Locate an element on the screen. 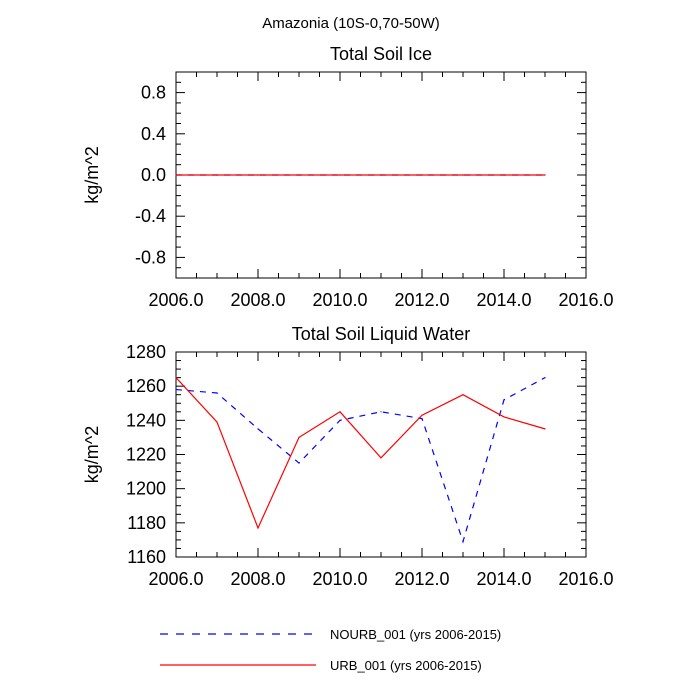 The width and height of the screenshot is (700, 700). y-tick-label: 0.8 is located at coordinates (153, 93).